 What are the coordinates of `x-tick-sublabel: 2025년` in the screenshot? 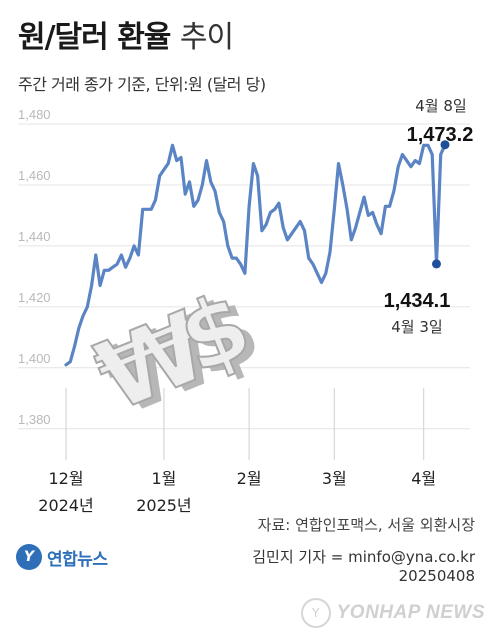 It's located at (163, 505).